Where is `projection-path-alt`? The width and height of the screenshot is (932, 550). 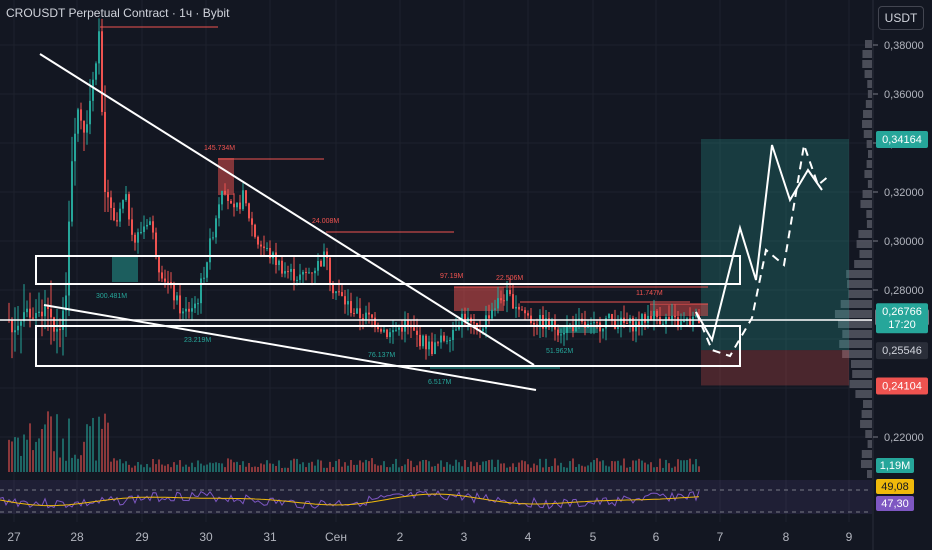
projection-path-alt is located at coordinates (763, 251).